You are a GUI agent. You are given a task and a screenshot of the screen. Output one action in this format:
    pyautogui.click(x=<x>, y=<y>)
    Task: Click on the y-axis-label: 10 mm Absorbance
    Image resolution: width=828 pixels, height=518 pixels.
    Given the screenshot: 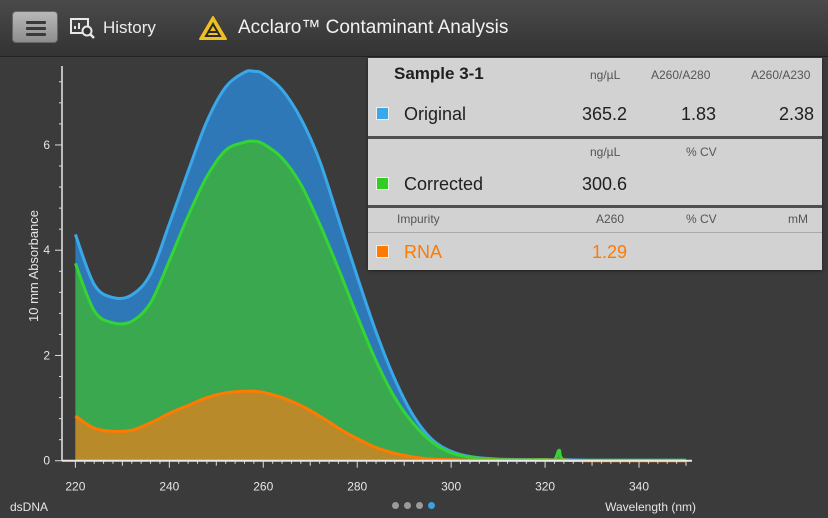 What is the action you would take?
    pyautogui.click(x=33, y=266)
    